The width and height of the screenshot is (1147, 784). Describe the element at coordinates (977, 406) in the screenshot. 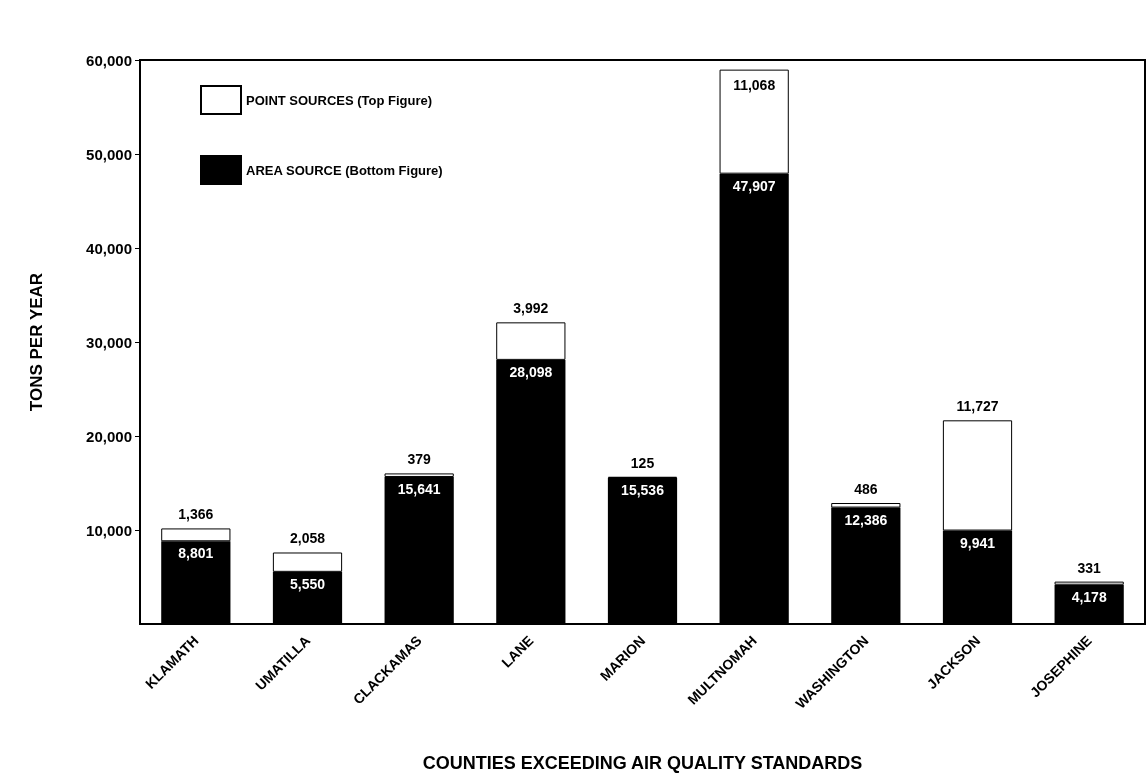

I see `data-label: 11,727` at that location.